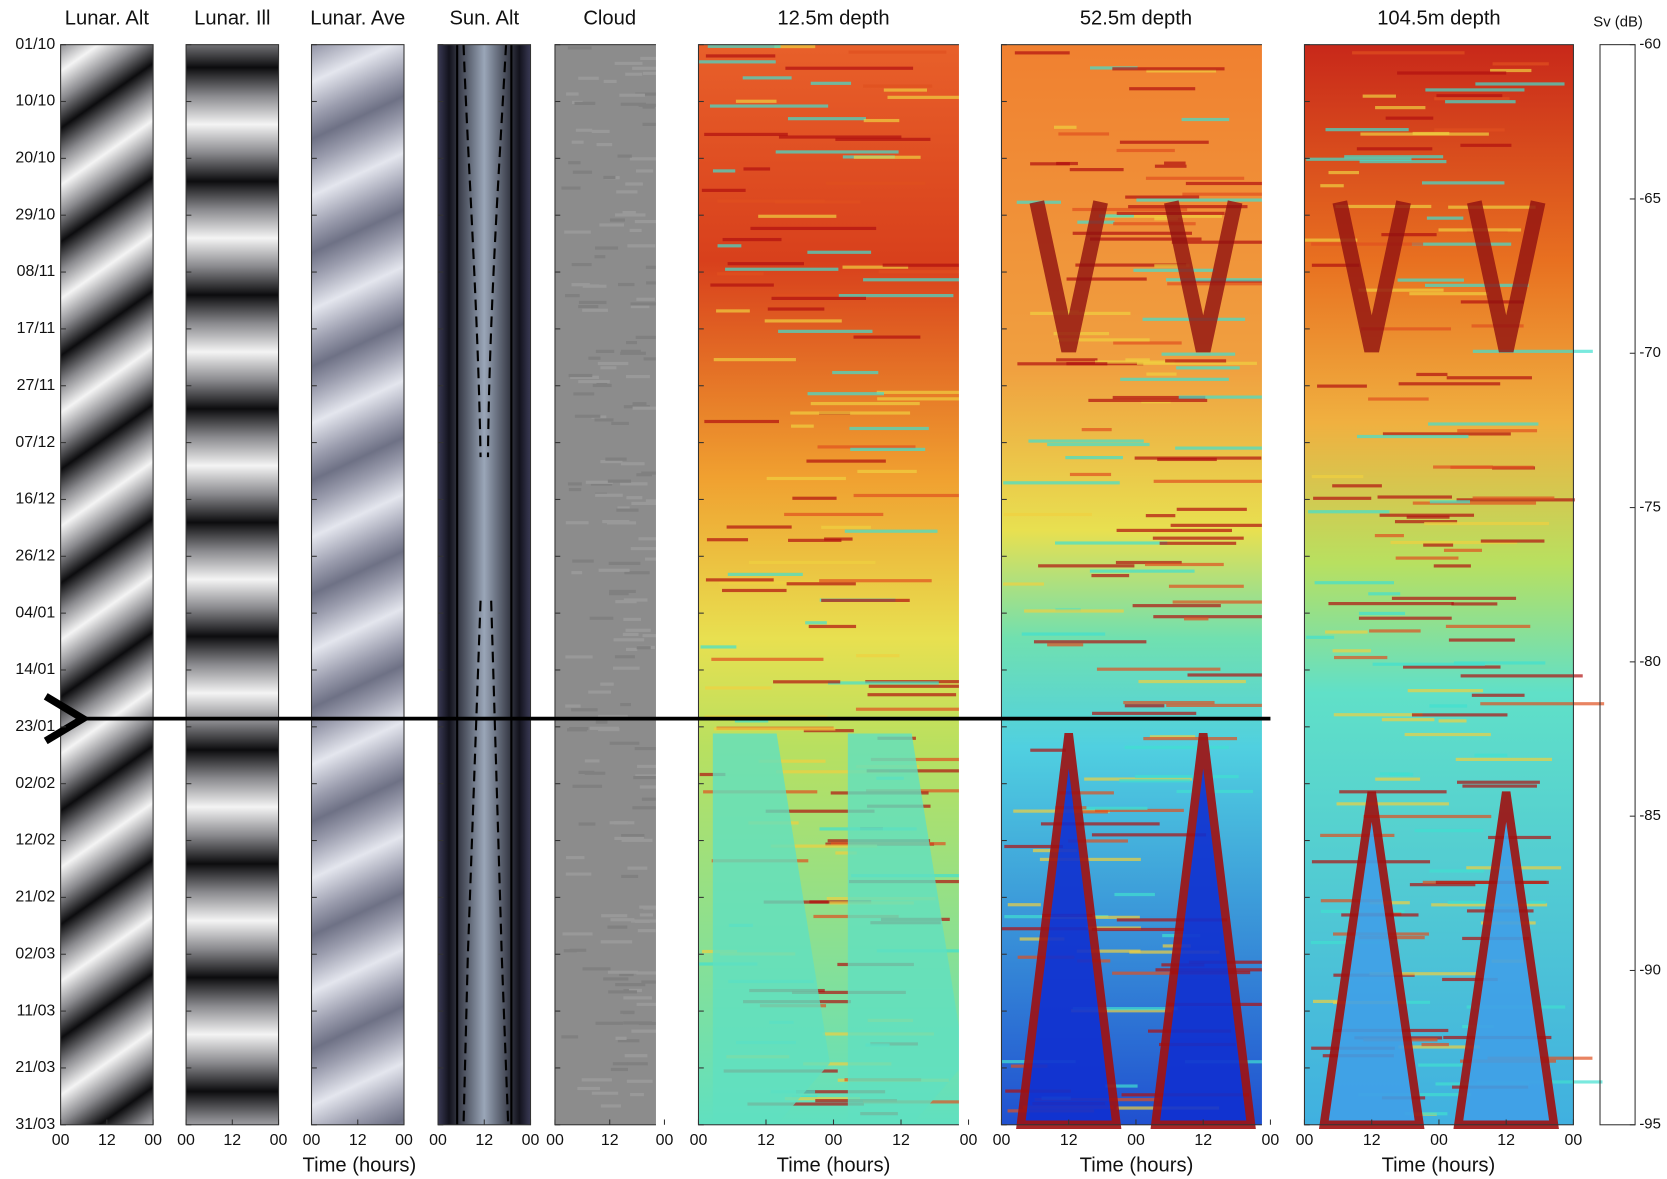 This screenshot has height=1179, width=1667. Describe the element at coordinates (1203, 276) in the screenshot. I see `pattern` at that location.